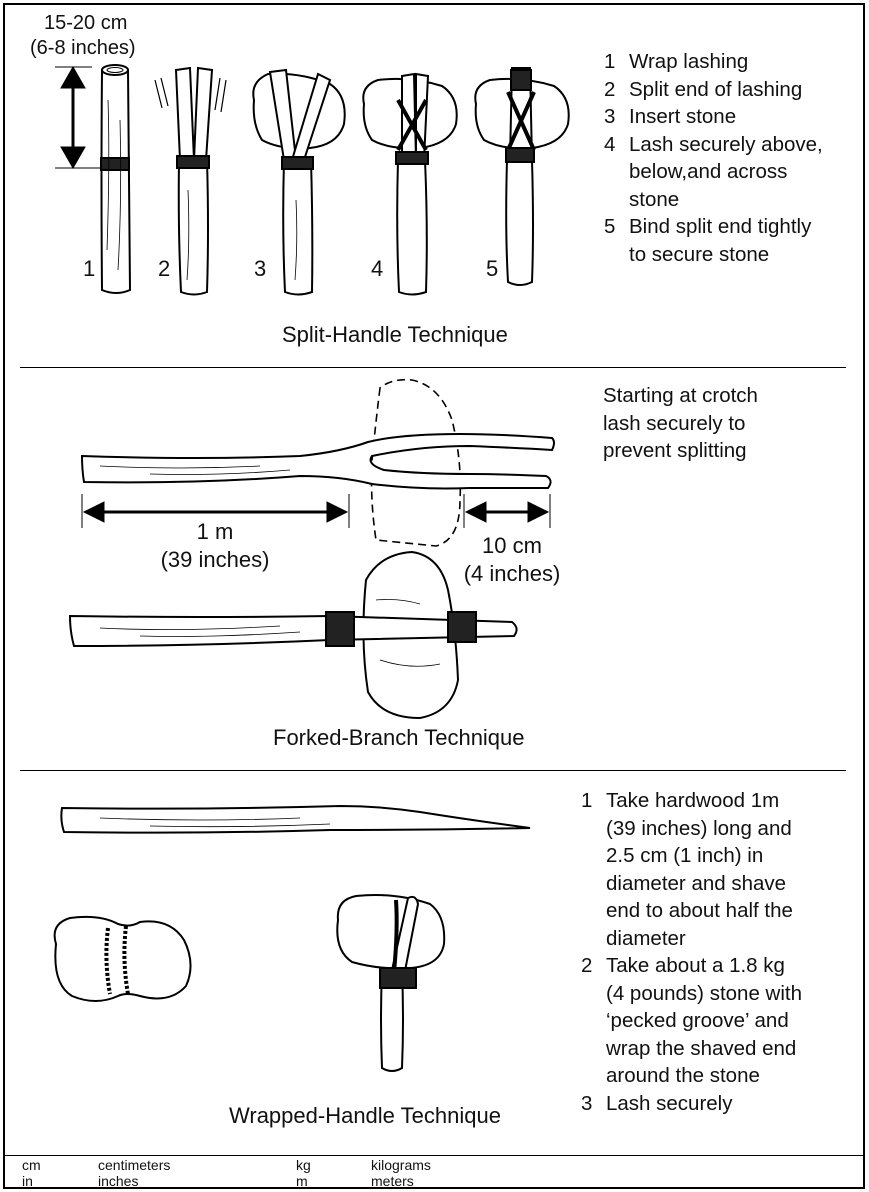  Describe the element at coordinates (260, 268) in the screenshot. I see `split-step-number-3: 3` at that location.